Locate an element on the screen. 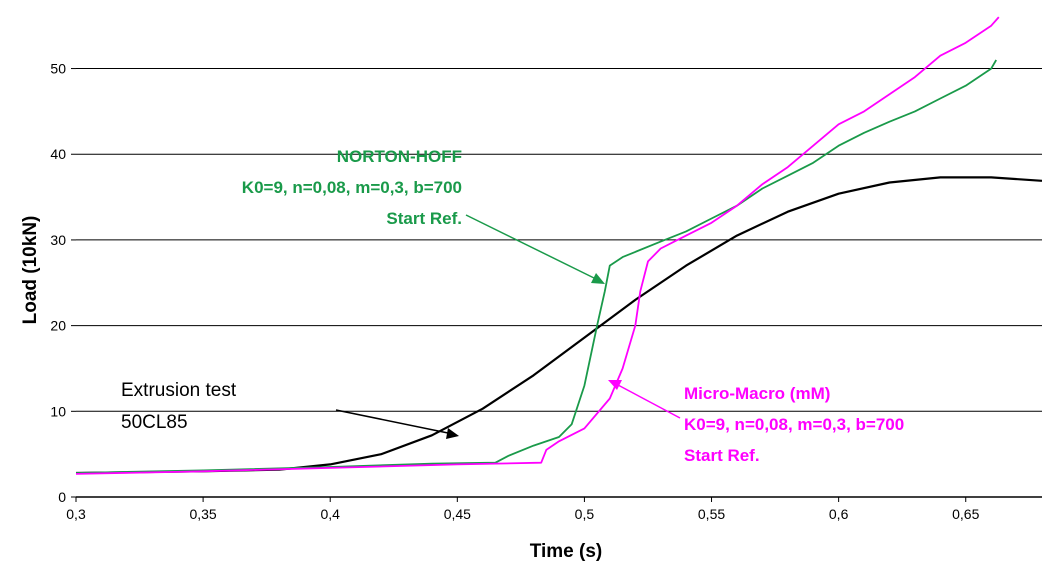 Image resolution: width=1042 pixels, height=564 pixels. norton-label-line-3: Start Ref. is located at coordinates (424, 218).